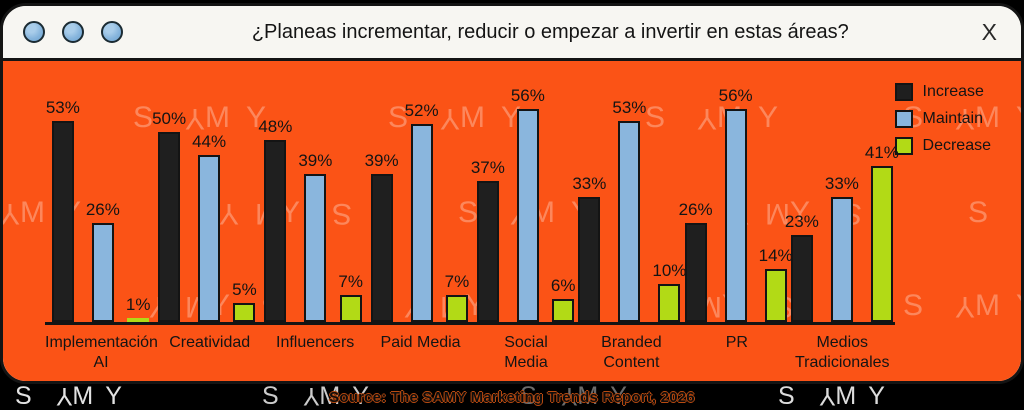 The height and width of the screenshot is (410, 1024). I want to click on bar-with-label: 53%, so click(629, 210).